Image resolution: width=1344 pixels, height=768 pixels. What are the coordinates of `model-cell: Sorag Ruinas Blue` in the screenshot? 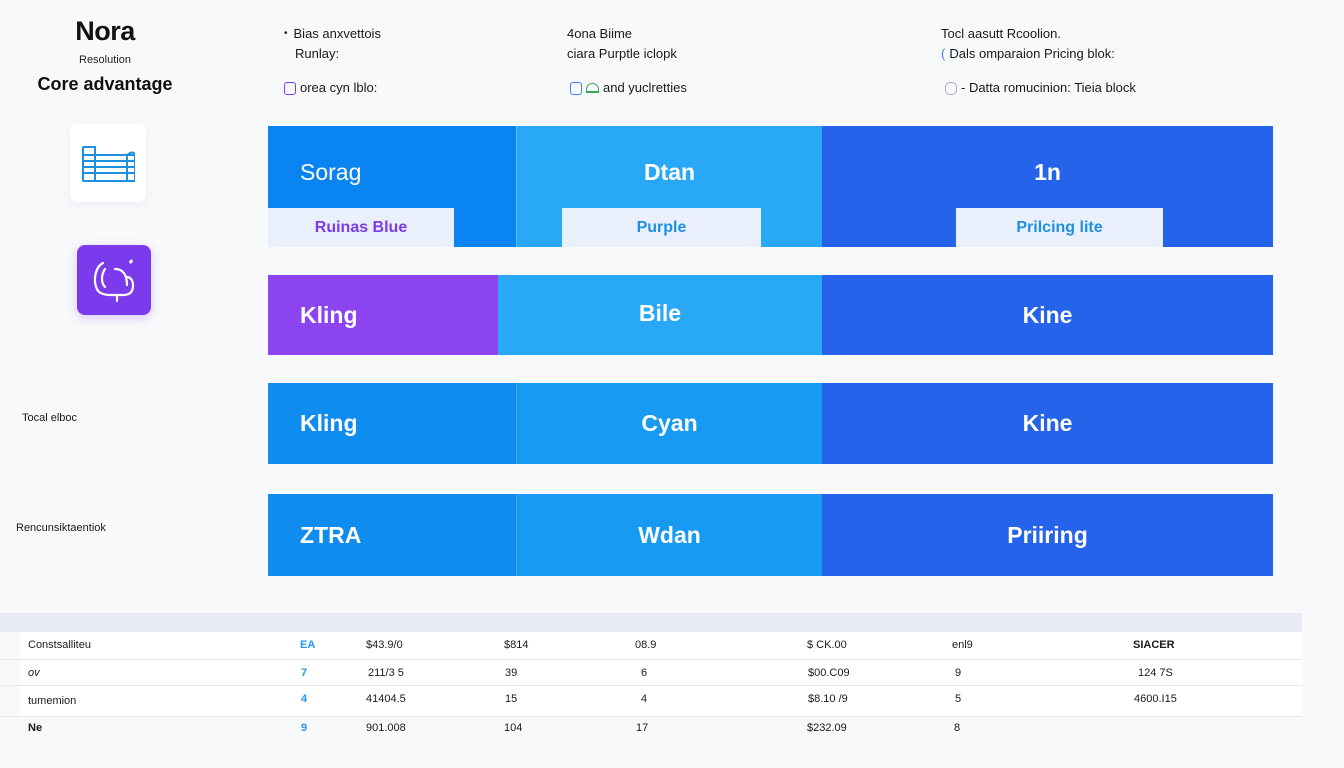 It's located at (392, 186).